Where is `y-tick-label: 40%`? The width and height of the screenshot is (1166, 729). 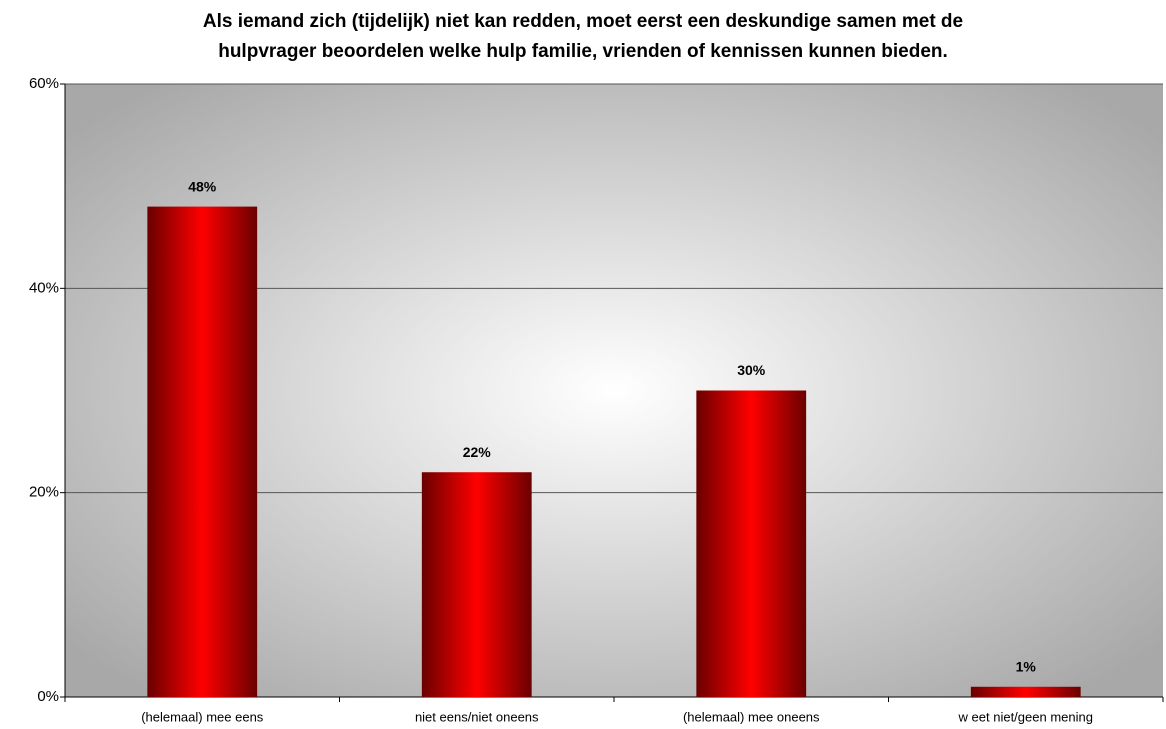 y-tick-label: 40% is located at coordinates (44, 287).